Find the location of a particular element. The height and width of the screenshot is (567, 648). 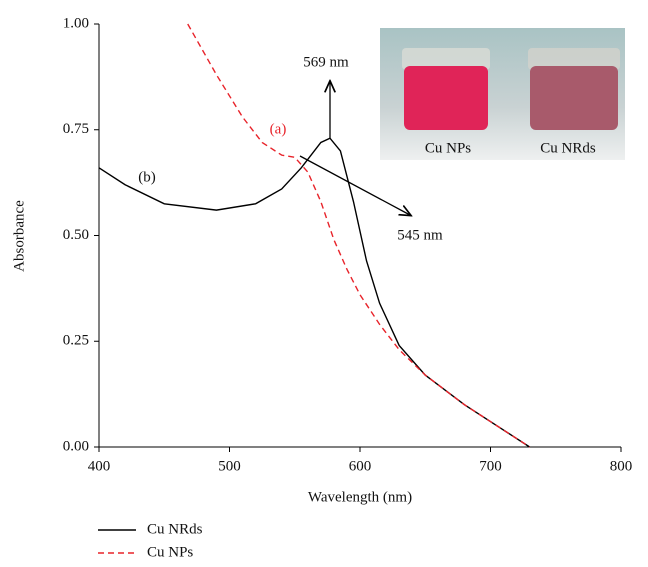

annotation: 545 nm is located at coordinates (420, 235).